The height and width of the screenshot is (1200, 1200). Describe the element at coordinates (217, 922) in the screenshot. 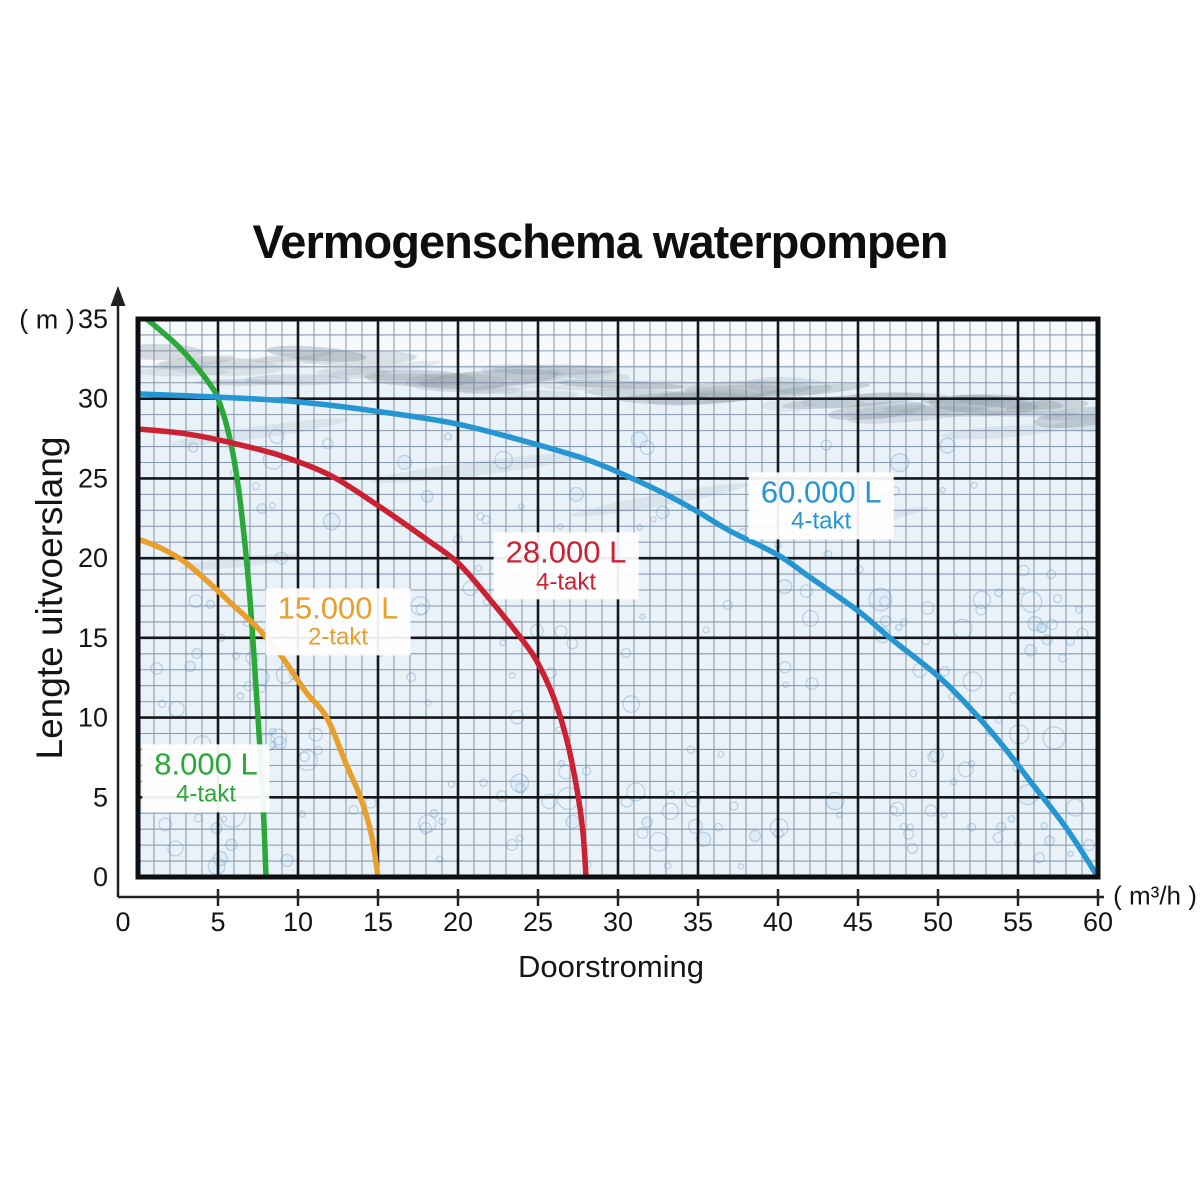

I see `x-tick-label: 5` at that location.